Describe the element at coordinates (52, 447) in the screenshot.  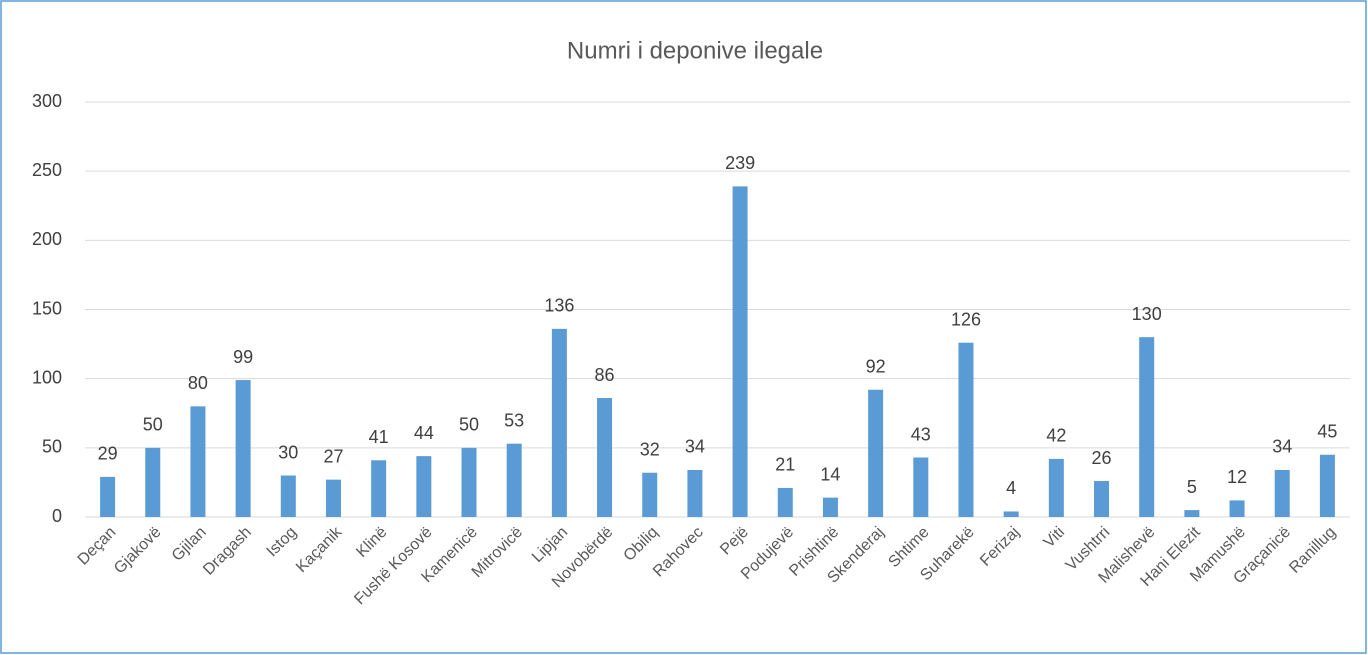
I see `y-tick-label: 50` at that location.